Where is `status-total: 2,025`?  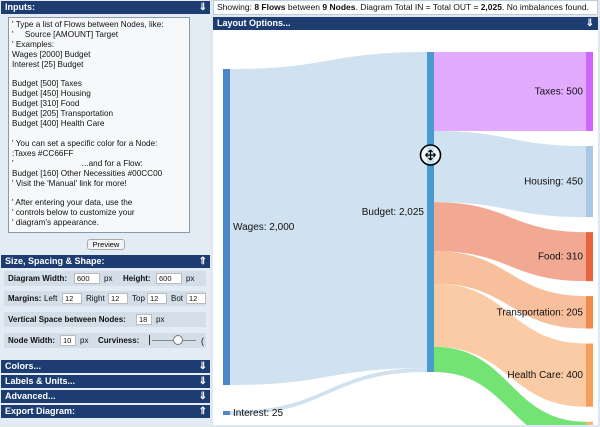
status-total: 2,025 is located at coordinates (491, 7).